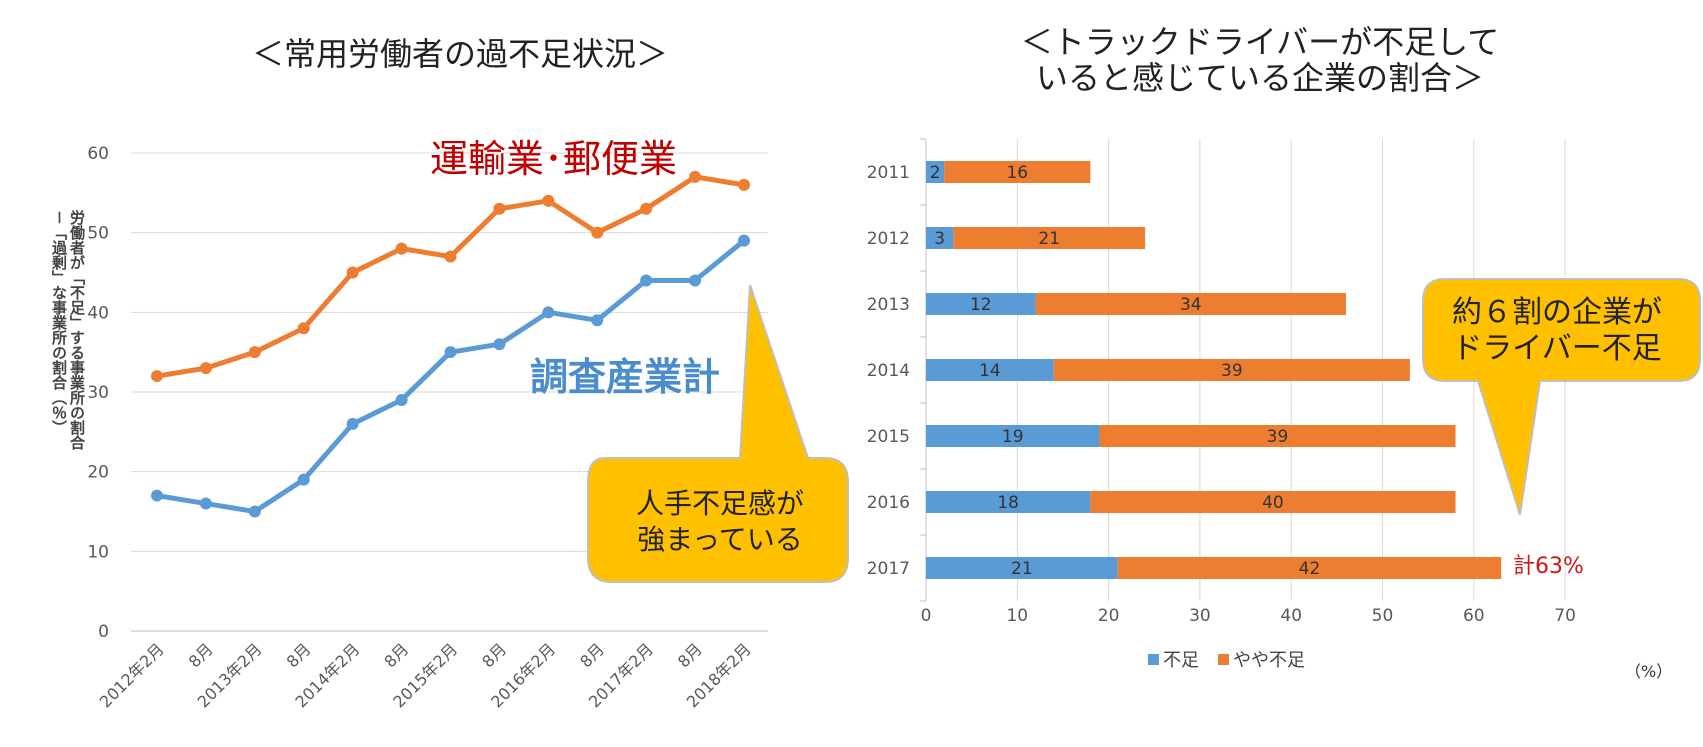 This screenshot has width=1703, height=747. I want to click on bar-data-label: 40, so click(1273, 503).